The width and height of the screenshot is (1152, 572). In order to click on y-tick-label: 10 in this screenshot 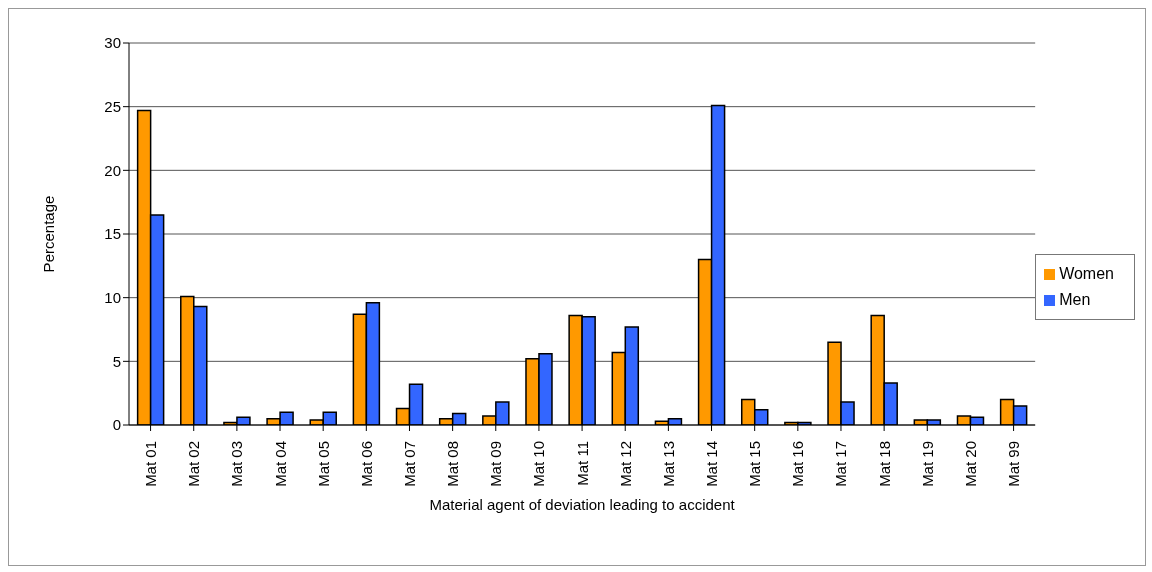, I will do `click(112, 297)`.